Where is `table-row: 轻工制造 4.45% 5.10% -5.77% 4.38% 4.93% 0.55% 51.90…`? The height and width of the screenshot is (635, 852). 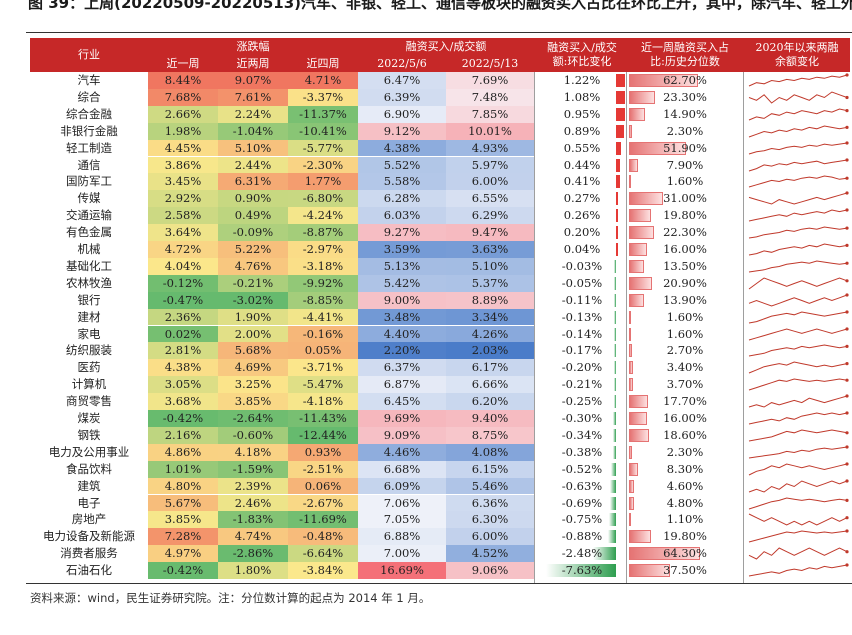
table-row: 轻工制造 4.45% 5.10% -5.77% 4.38% 4.93% 0.55% 51.90… is located at coordinates (440, 148).